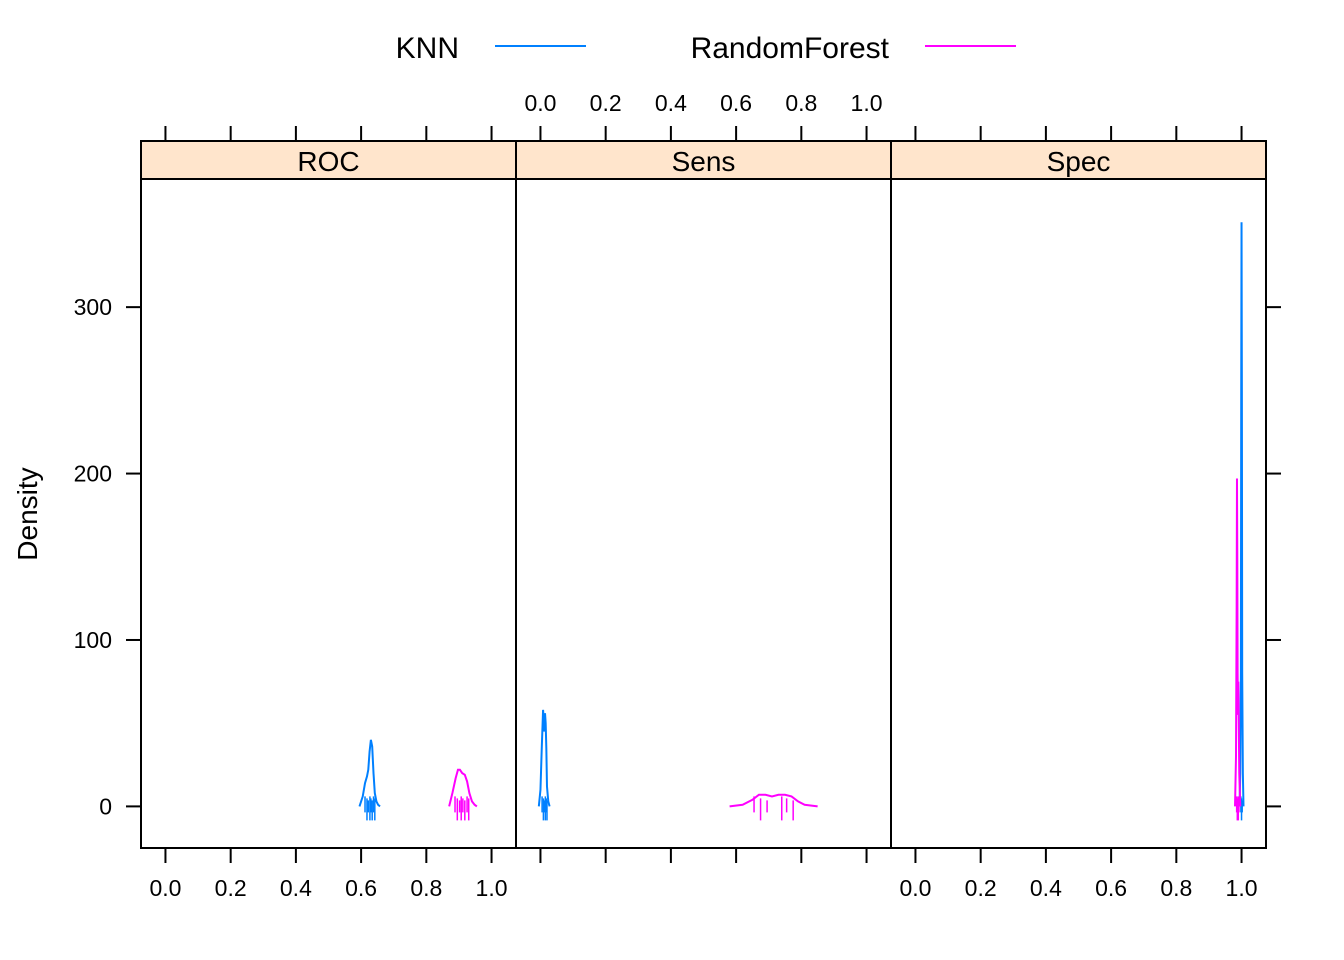  I want to click on x-tick-label-roc-0: 0.0, so click(165, 888).